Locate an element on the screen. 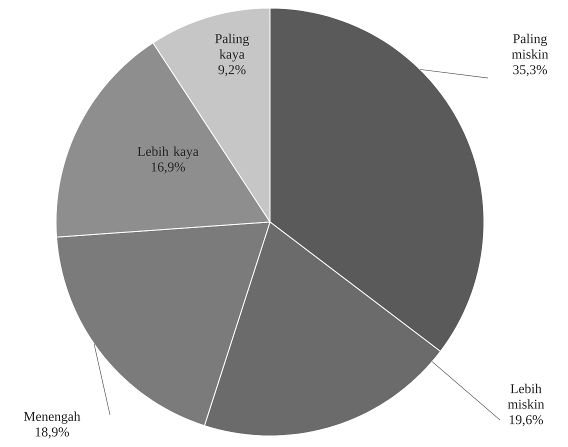 The image size is (568, 447). data-label: 9,2% is located at coordinates (232, 70).